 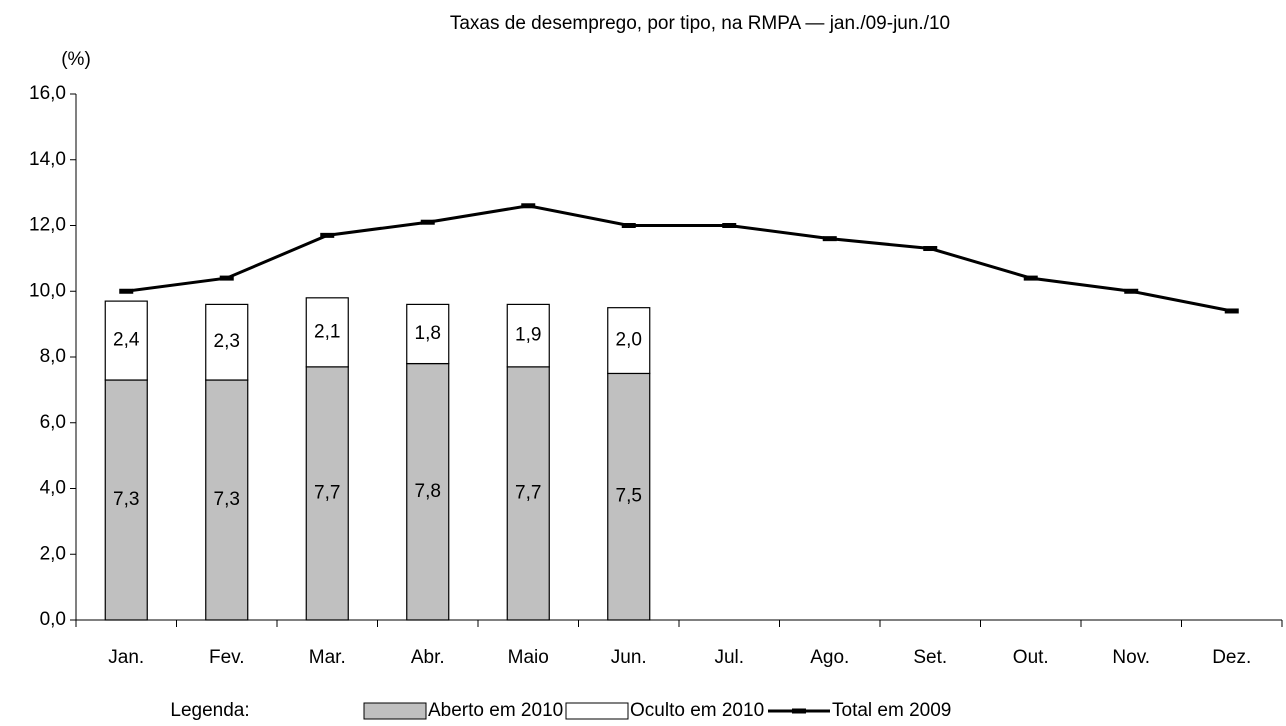 What do you see at coordinates (891, 710) in the screenshot?
I see `legend-label: Total em 2009` at bounding box center [891, 710].